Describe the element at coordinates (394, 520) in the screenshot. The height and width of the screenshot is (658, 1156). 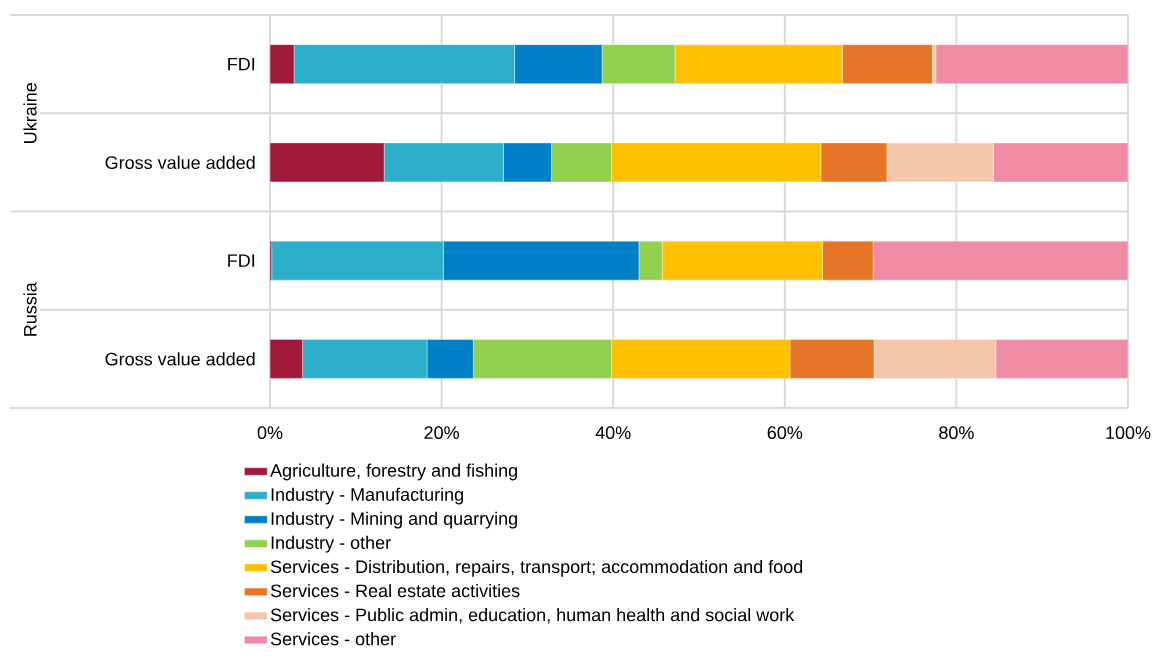
I see `legend-label: Industry - Mining and quarrying` at that location.